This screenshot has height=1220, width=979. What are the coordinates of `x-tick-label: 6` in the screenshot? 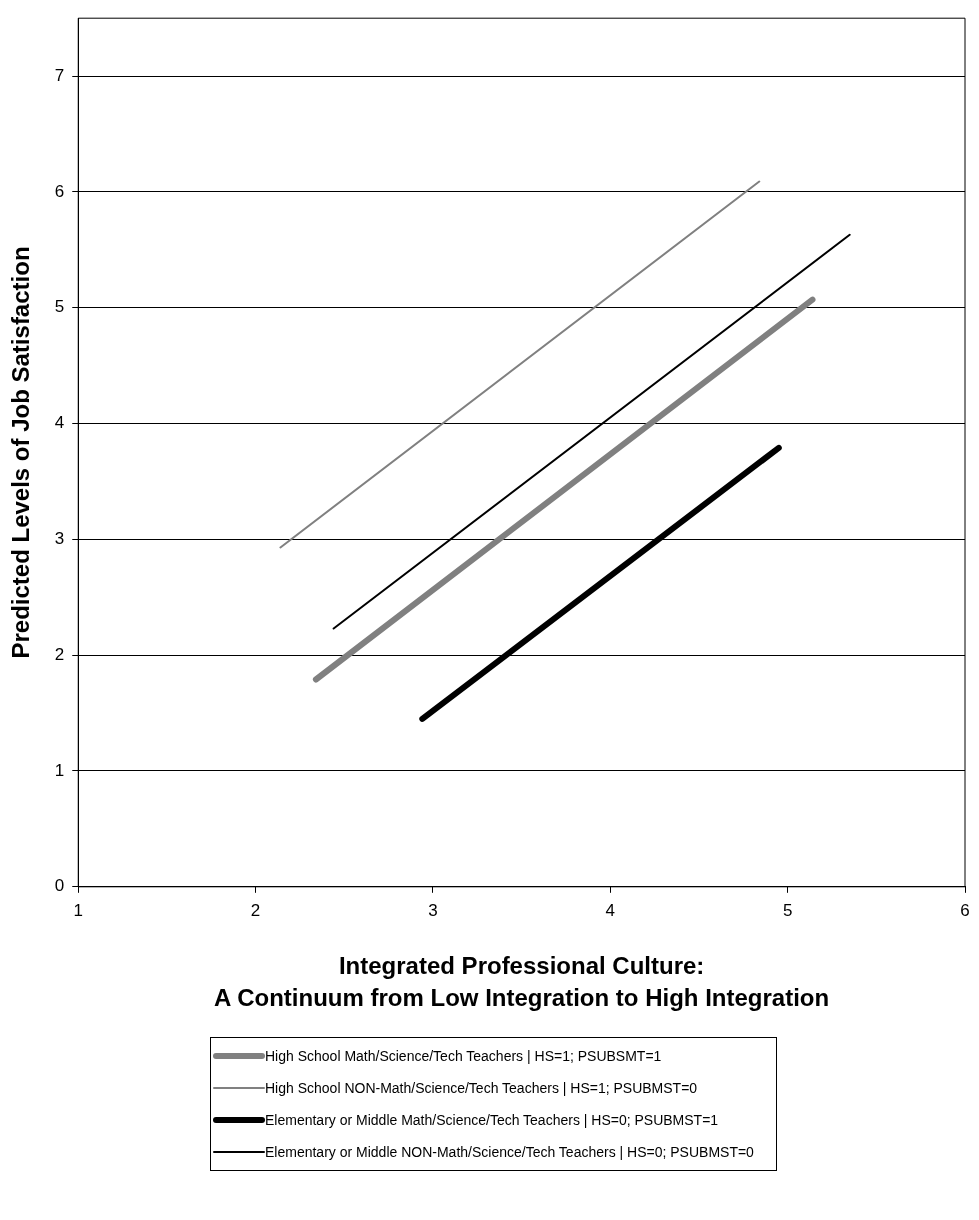 It's located at (965, 910).